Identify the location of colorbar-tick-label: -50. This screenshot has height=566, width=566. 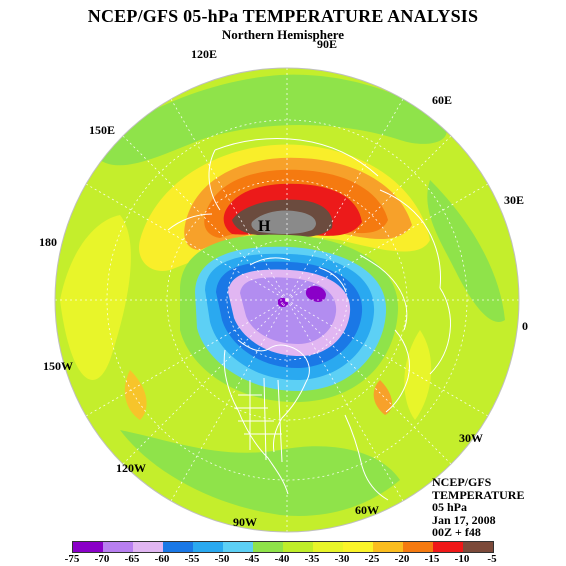
(222, 559).